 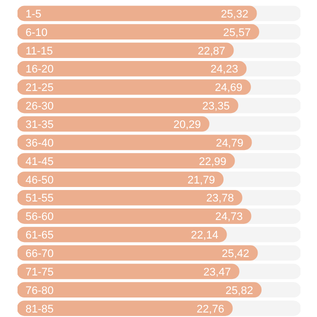 I want to click on data-label: 24,23, so click(x=224, y=70).